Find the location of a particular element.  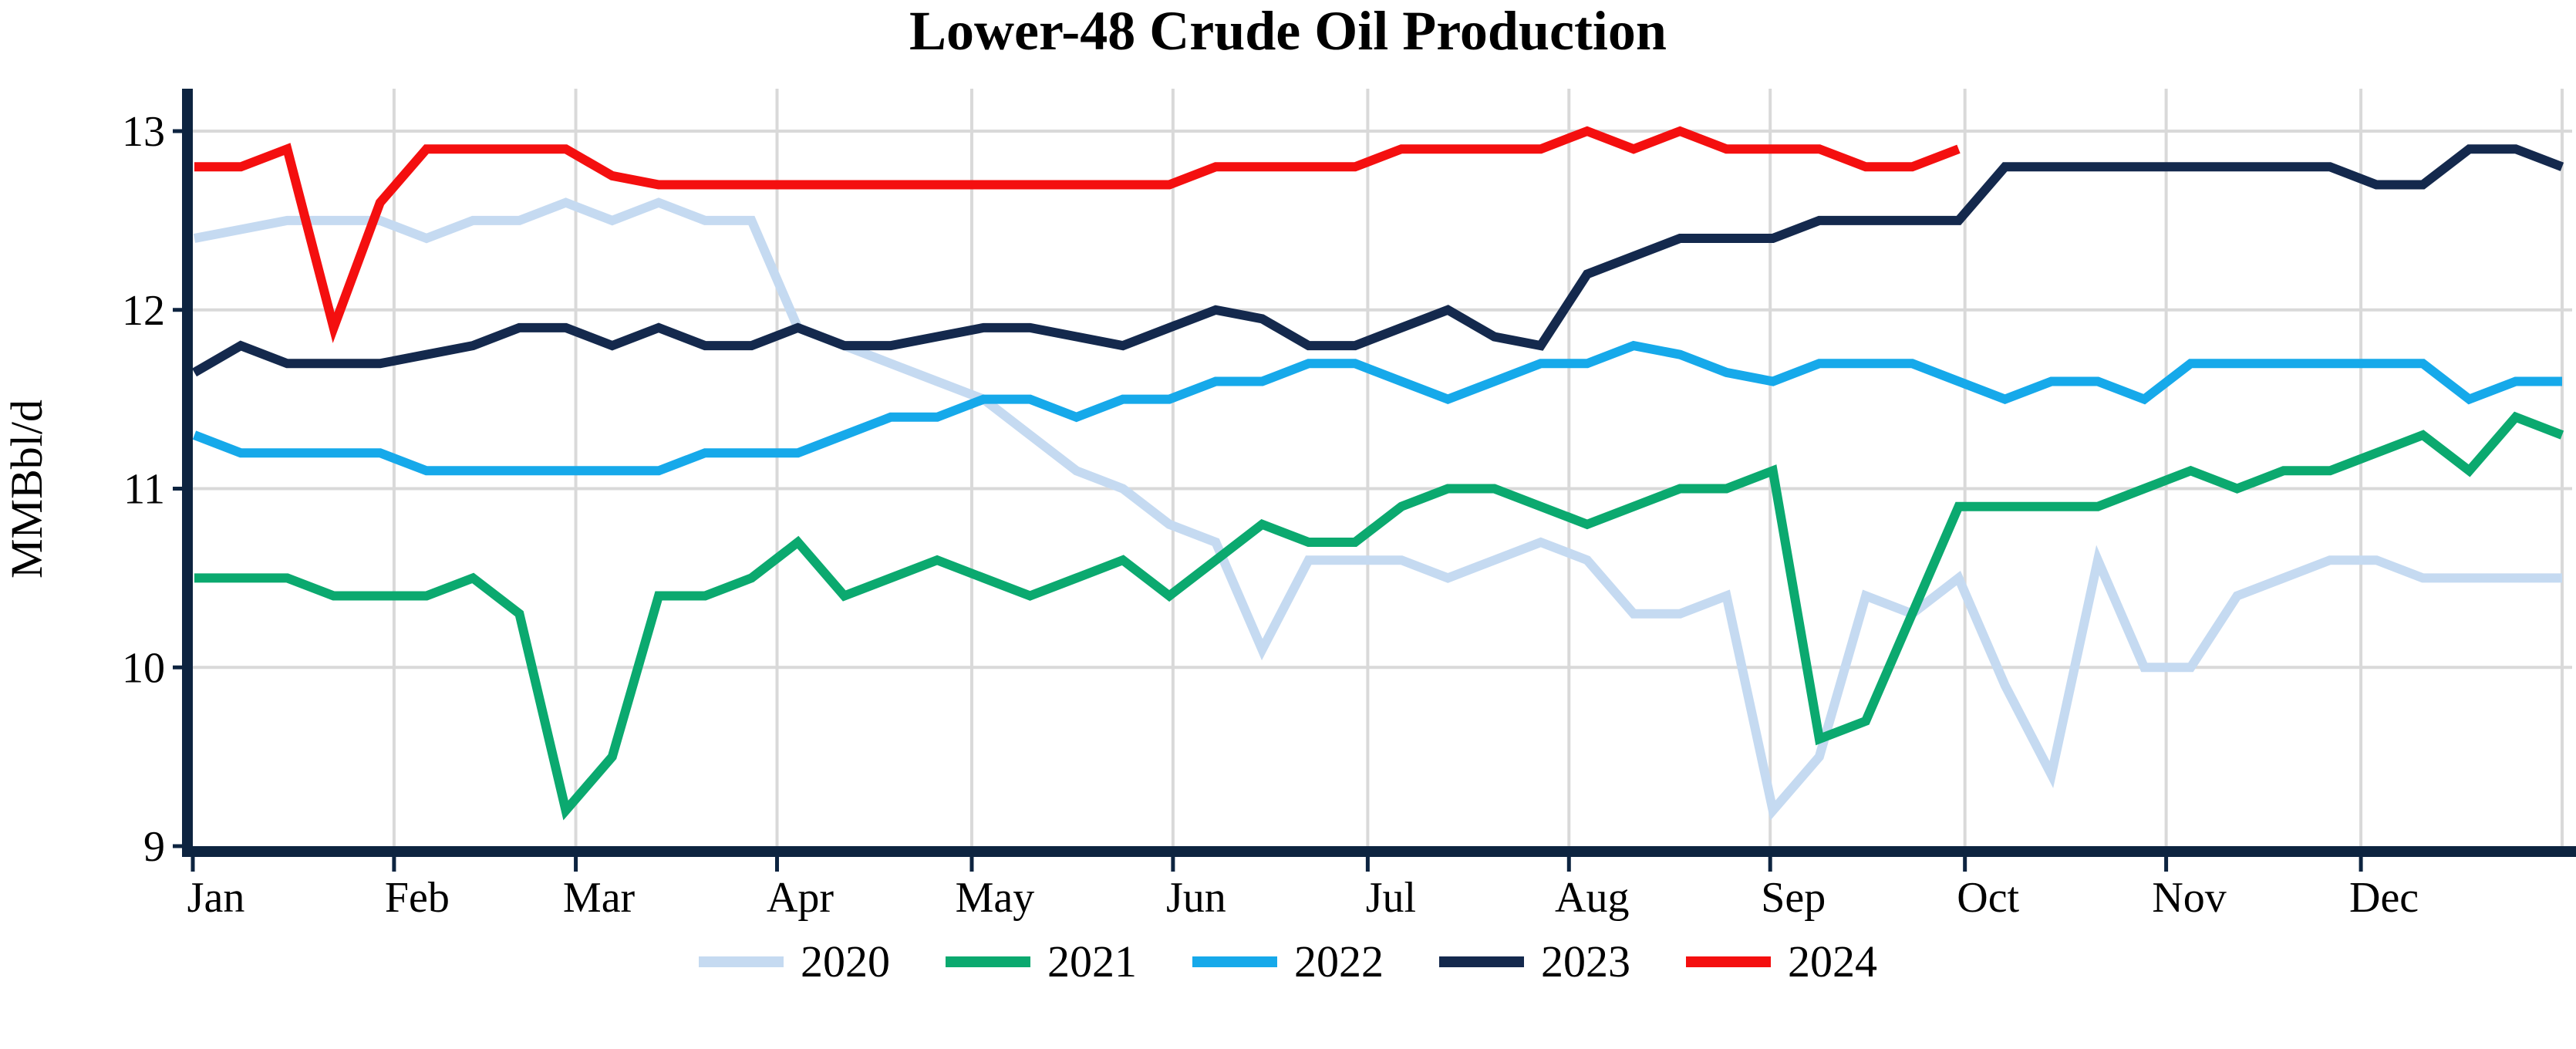

x-tick-label-Feb: Feb is located at coordinates (417, 898).